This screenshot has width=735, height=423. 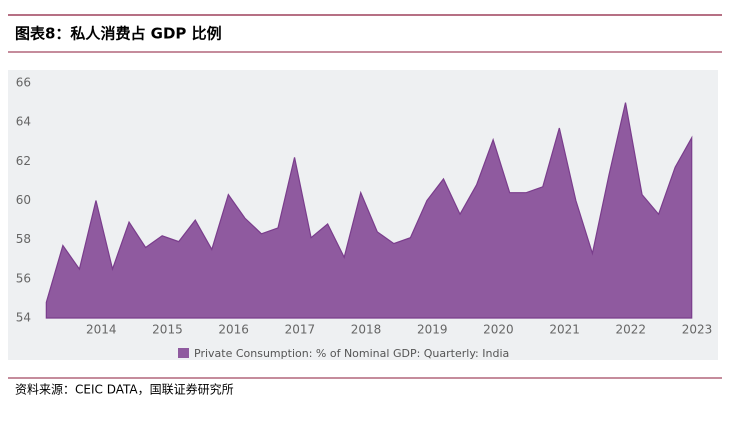 I want to click on x-tick-label: 2016, so click(x=233, y=330).